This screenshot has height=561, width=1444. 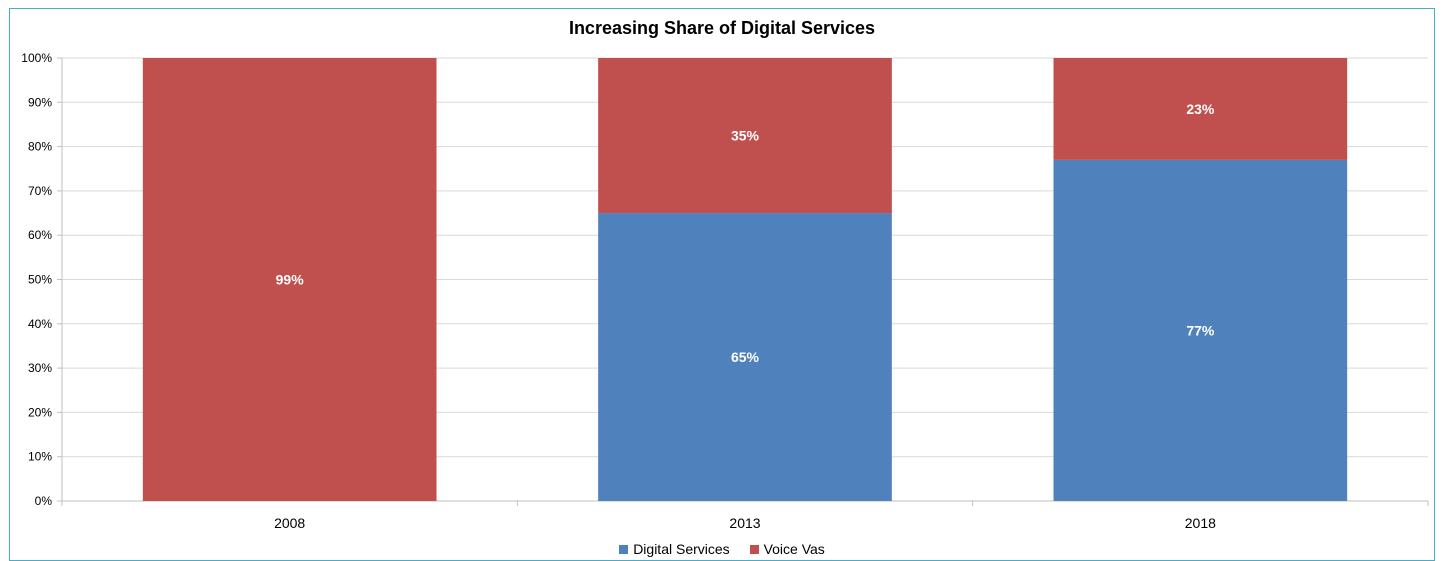 What do you see at coordinates (754, 549) in the screenshot?
I see `legend-swatch-voice-vas` at bounding box center [754, 549].